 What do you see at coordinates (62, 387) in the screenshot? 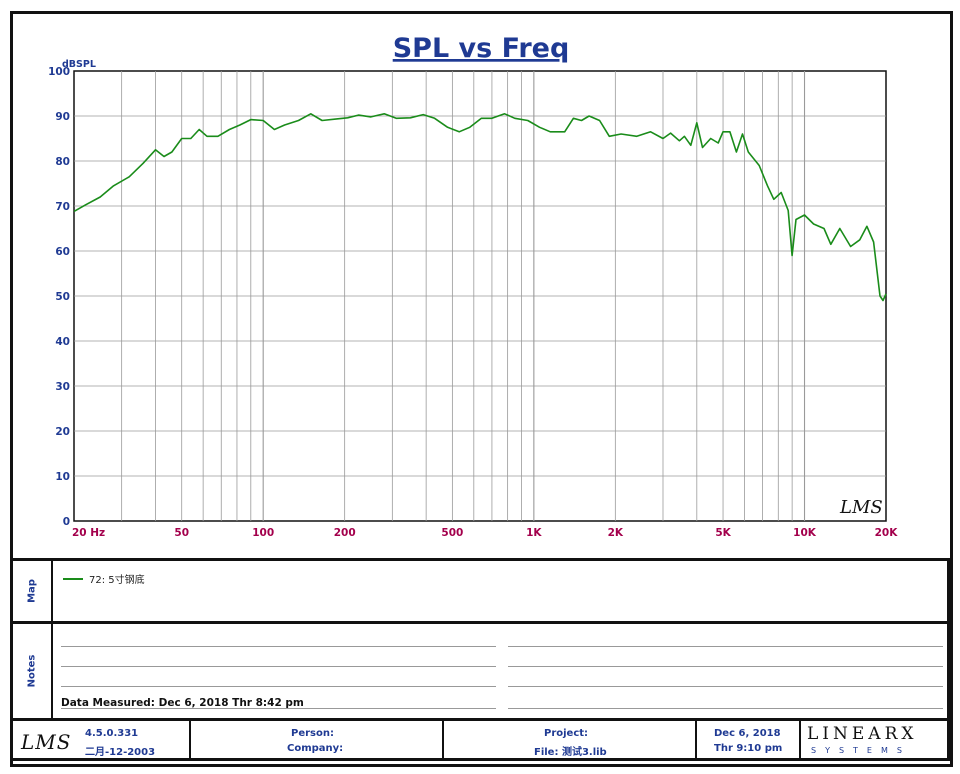
I see `y-tick-label: 30` at bounding box center [62, 387].